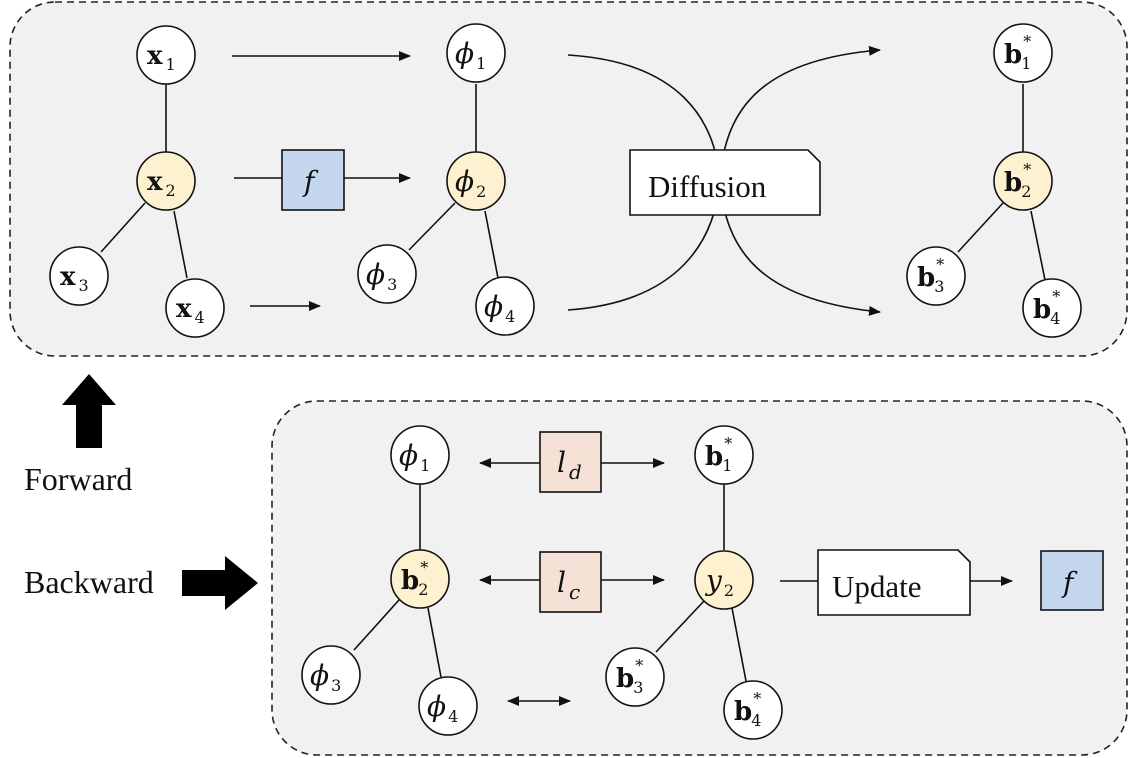 The height and width of the screenshot is (758, 1129). Describe the element at coordinates (877, 586) in the screenshot. I see `update-label: Update` at that location.